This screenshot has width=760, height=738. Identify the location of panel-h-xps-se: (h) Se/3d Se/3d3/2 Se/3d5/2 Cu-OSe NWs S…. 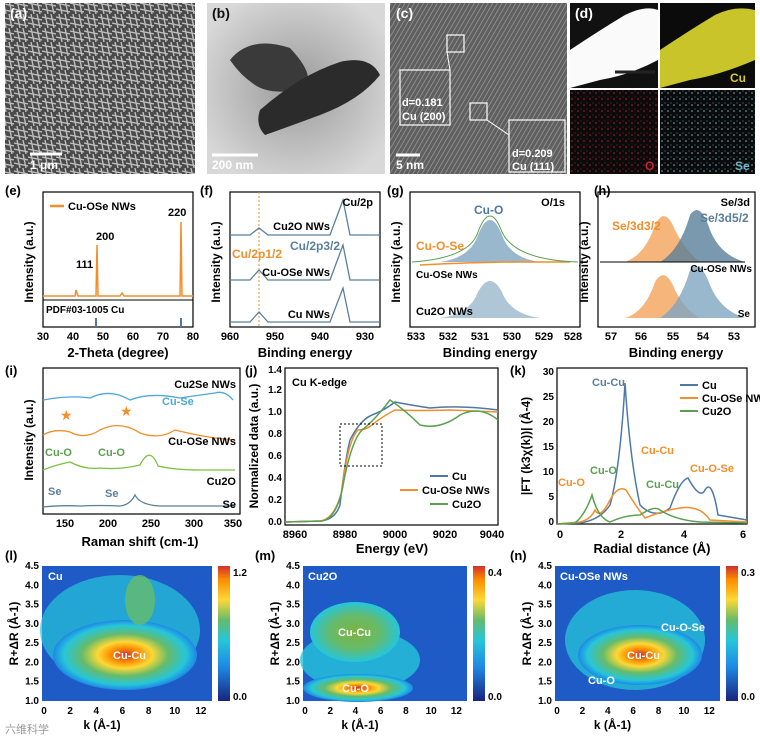
(666, 271).